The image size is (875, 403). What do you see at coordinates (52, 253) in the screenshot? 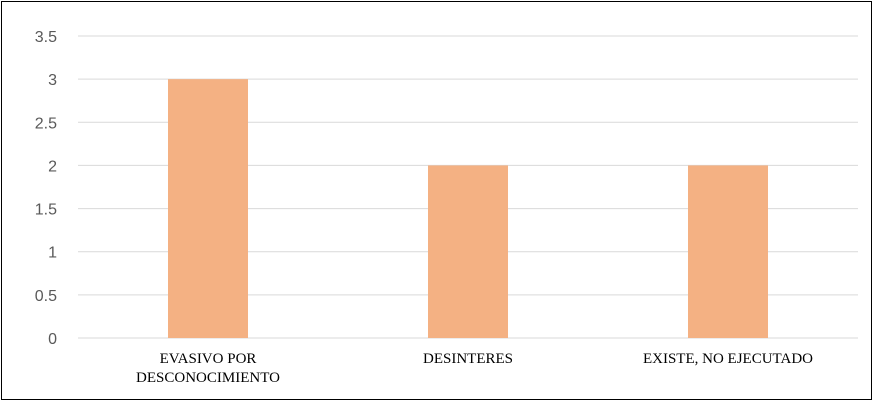
I see `y-tick-label: 1` at bounding box center [52, 253].